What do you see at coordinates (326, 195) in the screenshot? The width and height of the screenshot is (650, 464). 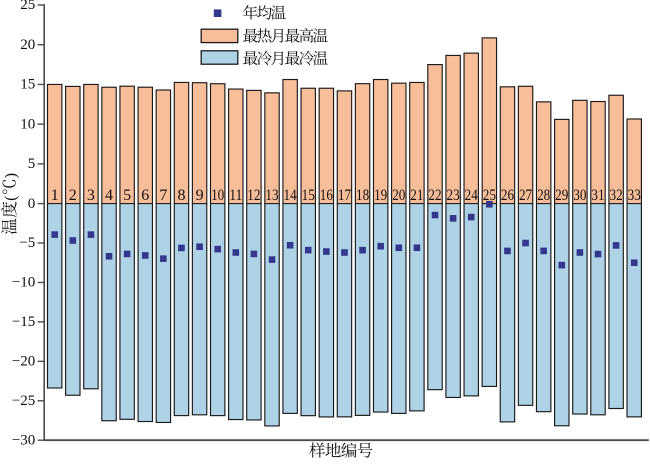 I see `svg-text: 16` at bounding box center [326, 195].